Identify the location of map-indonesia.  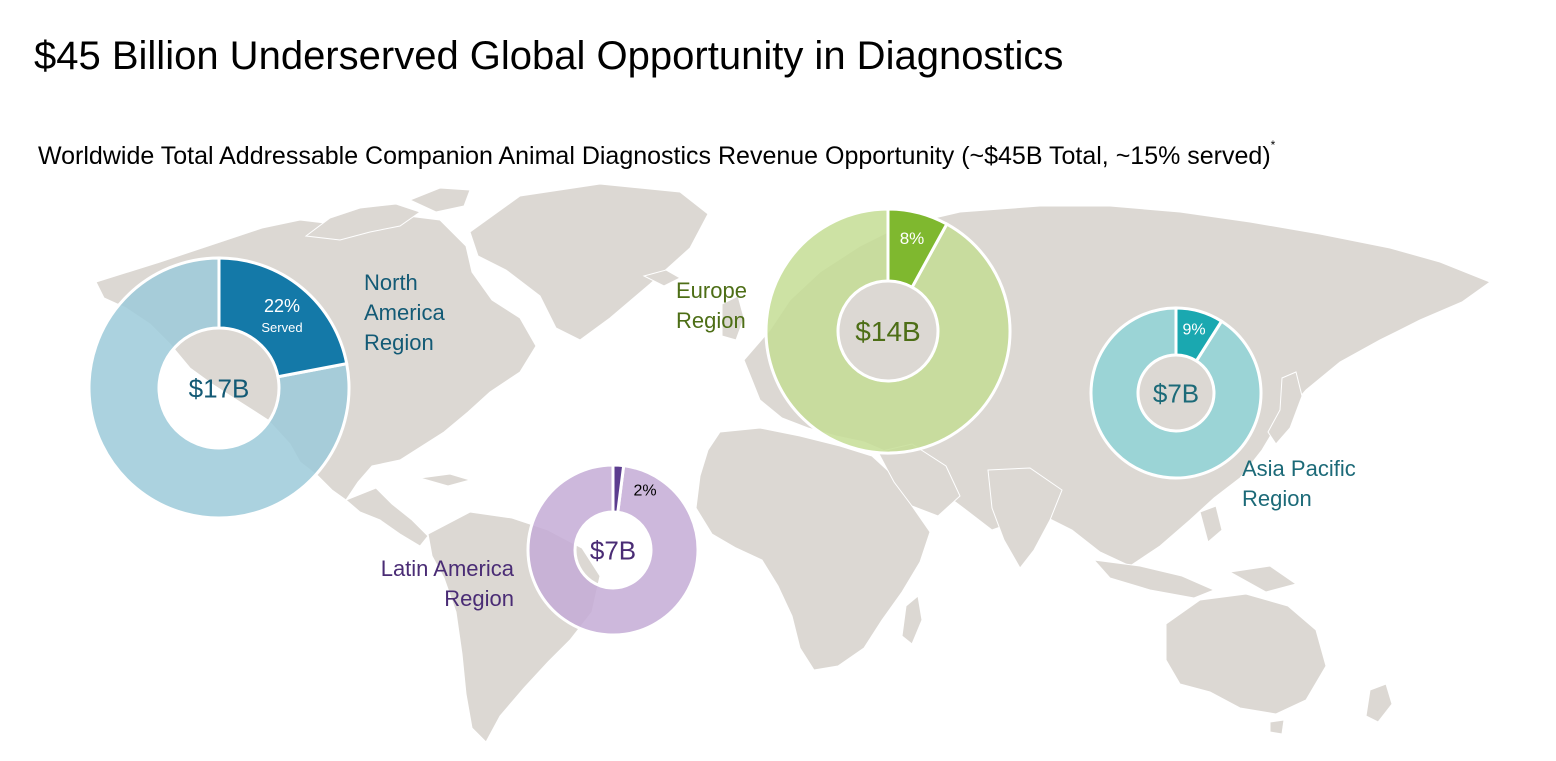
(1154, 579).